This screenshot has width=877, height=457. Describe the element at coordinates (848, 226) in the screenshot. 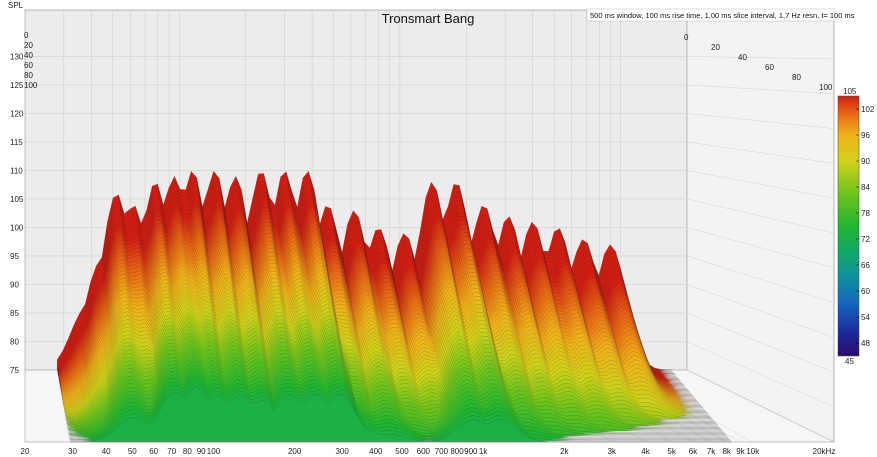

I see `colorbar-gradient` at that location.